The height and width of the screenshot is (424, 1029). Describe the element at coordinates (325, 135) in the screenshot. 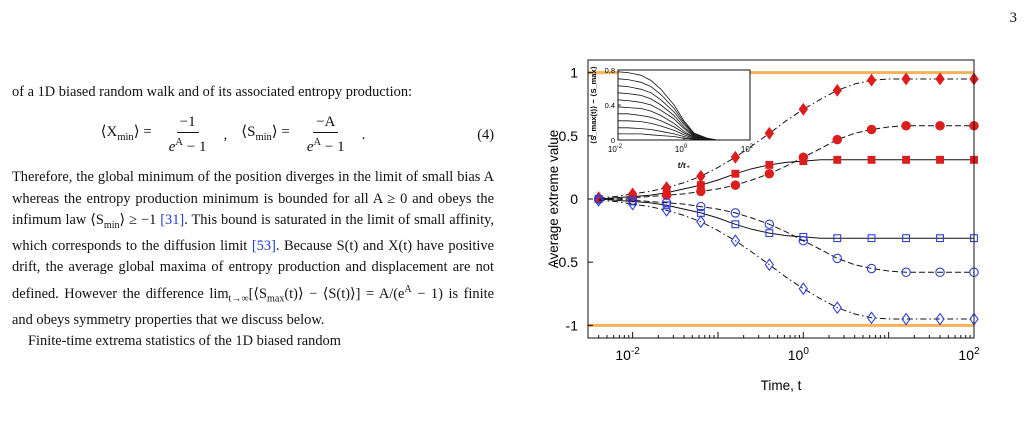

I see `fraction-s: −A eA − 1` at that location.